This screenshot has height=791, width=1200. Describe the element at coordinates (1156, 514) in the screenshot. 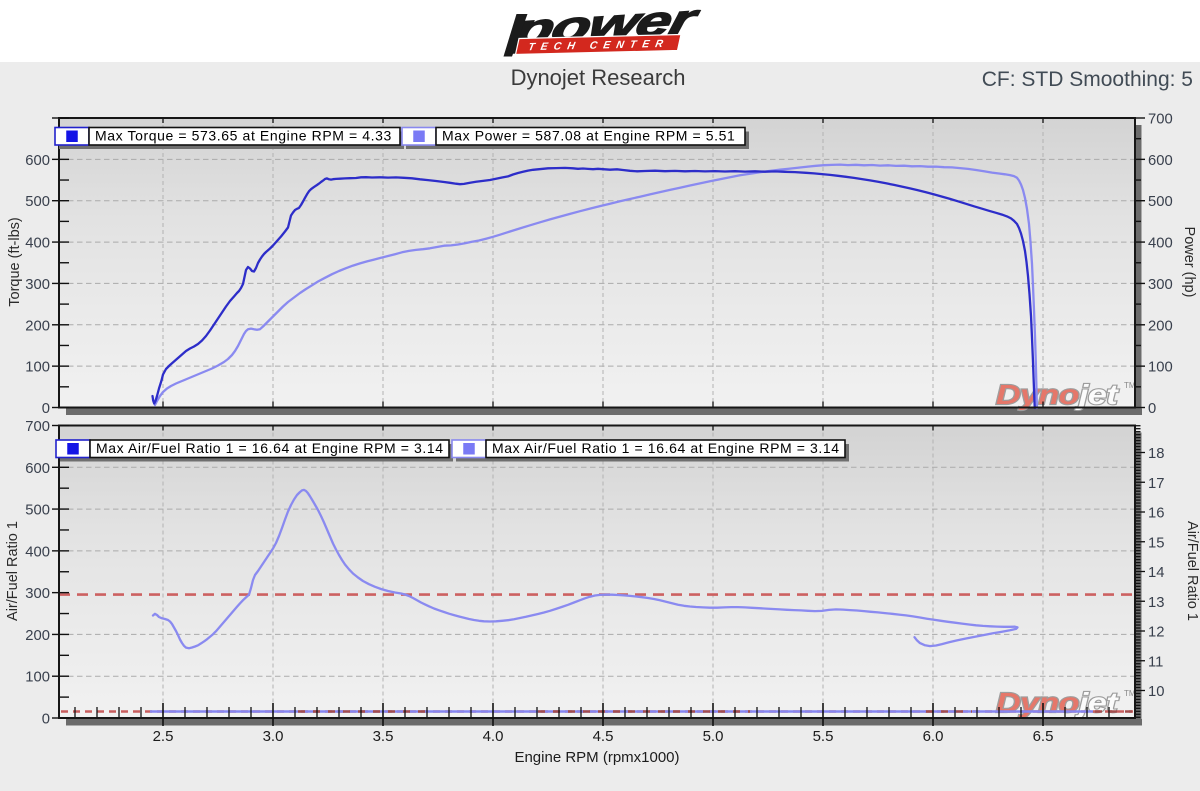

I see `svg-text: 16` at that location.